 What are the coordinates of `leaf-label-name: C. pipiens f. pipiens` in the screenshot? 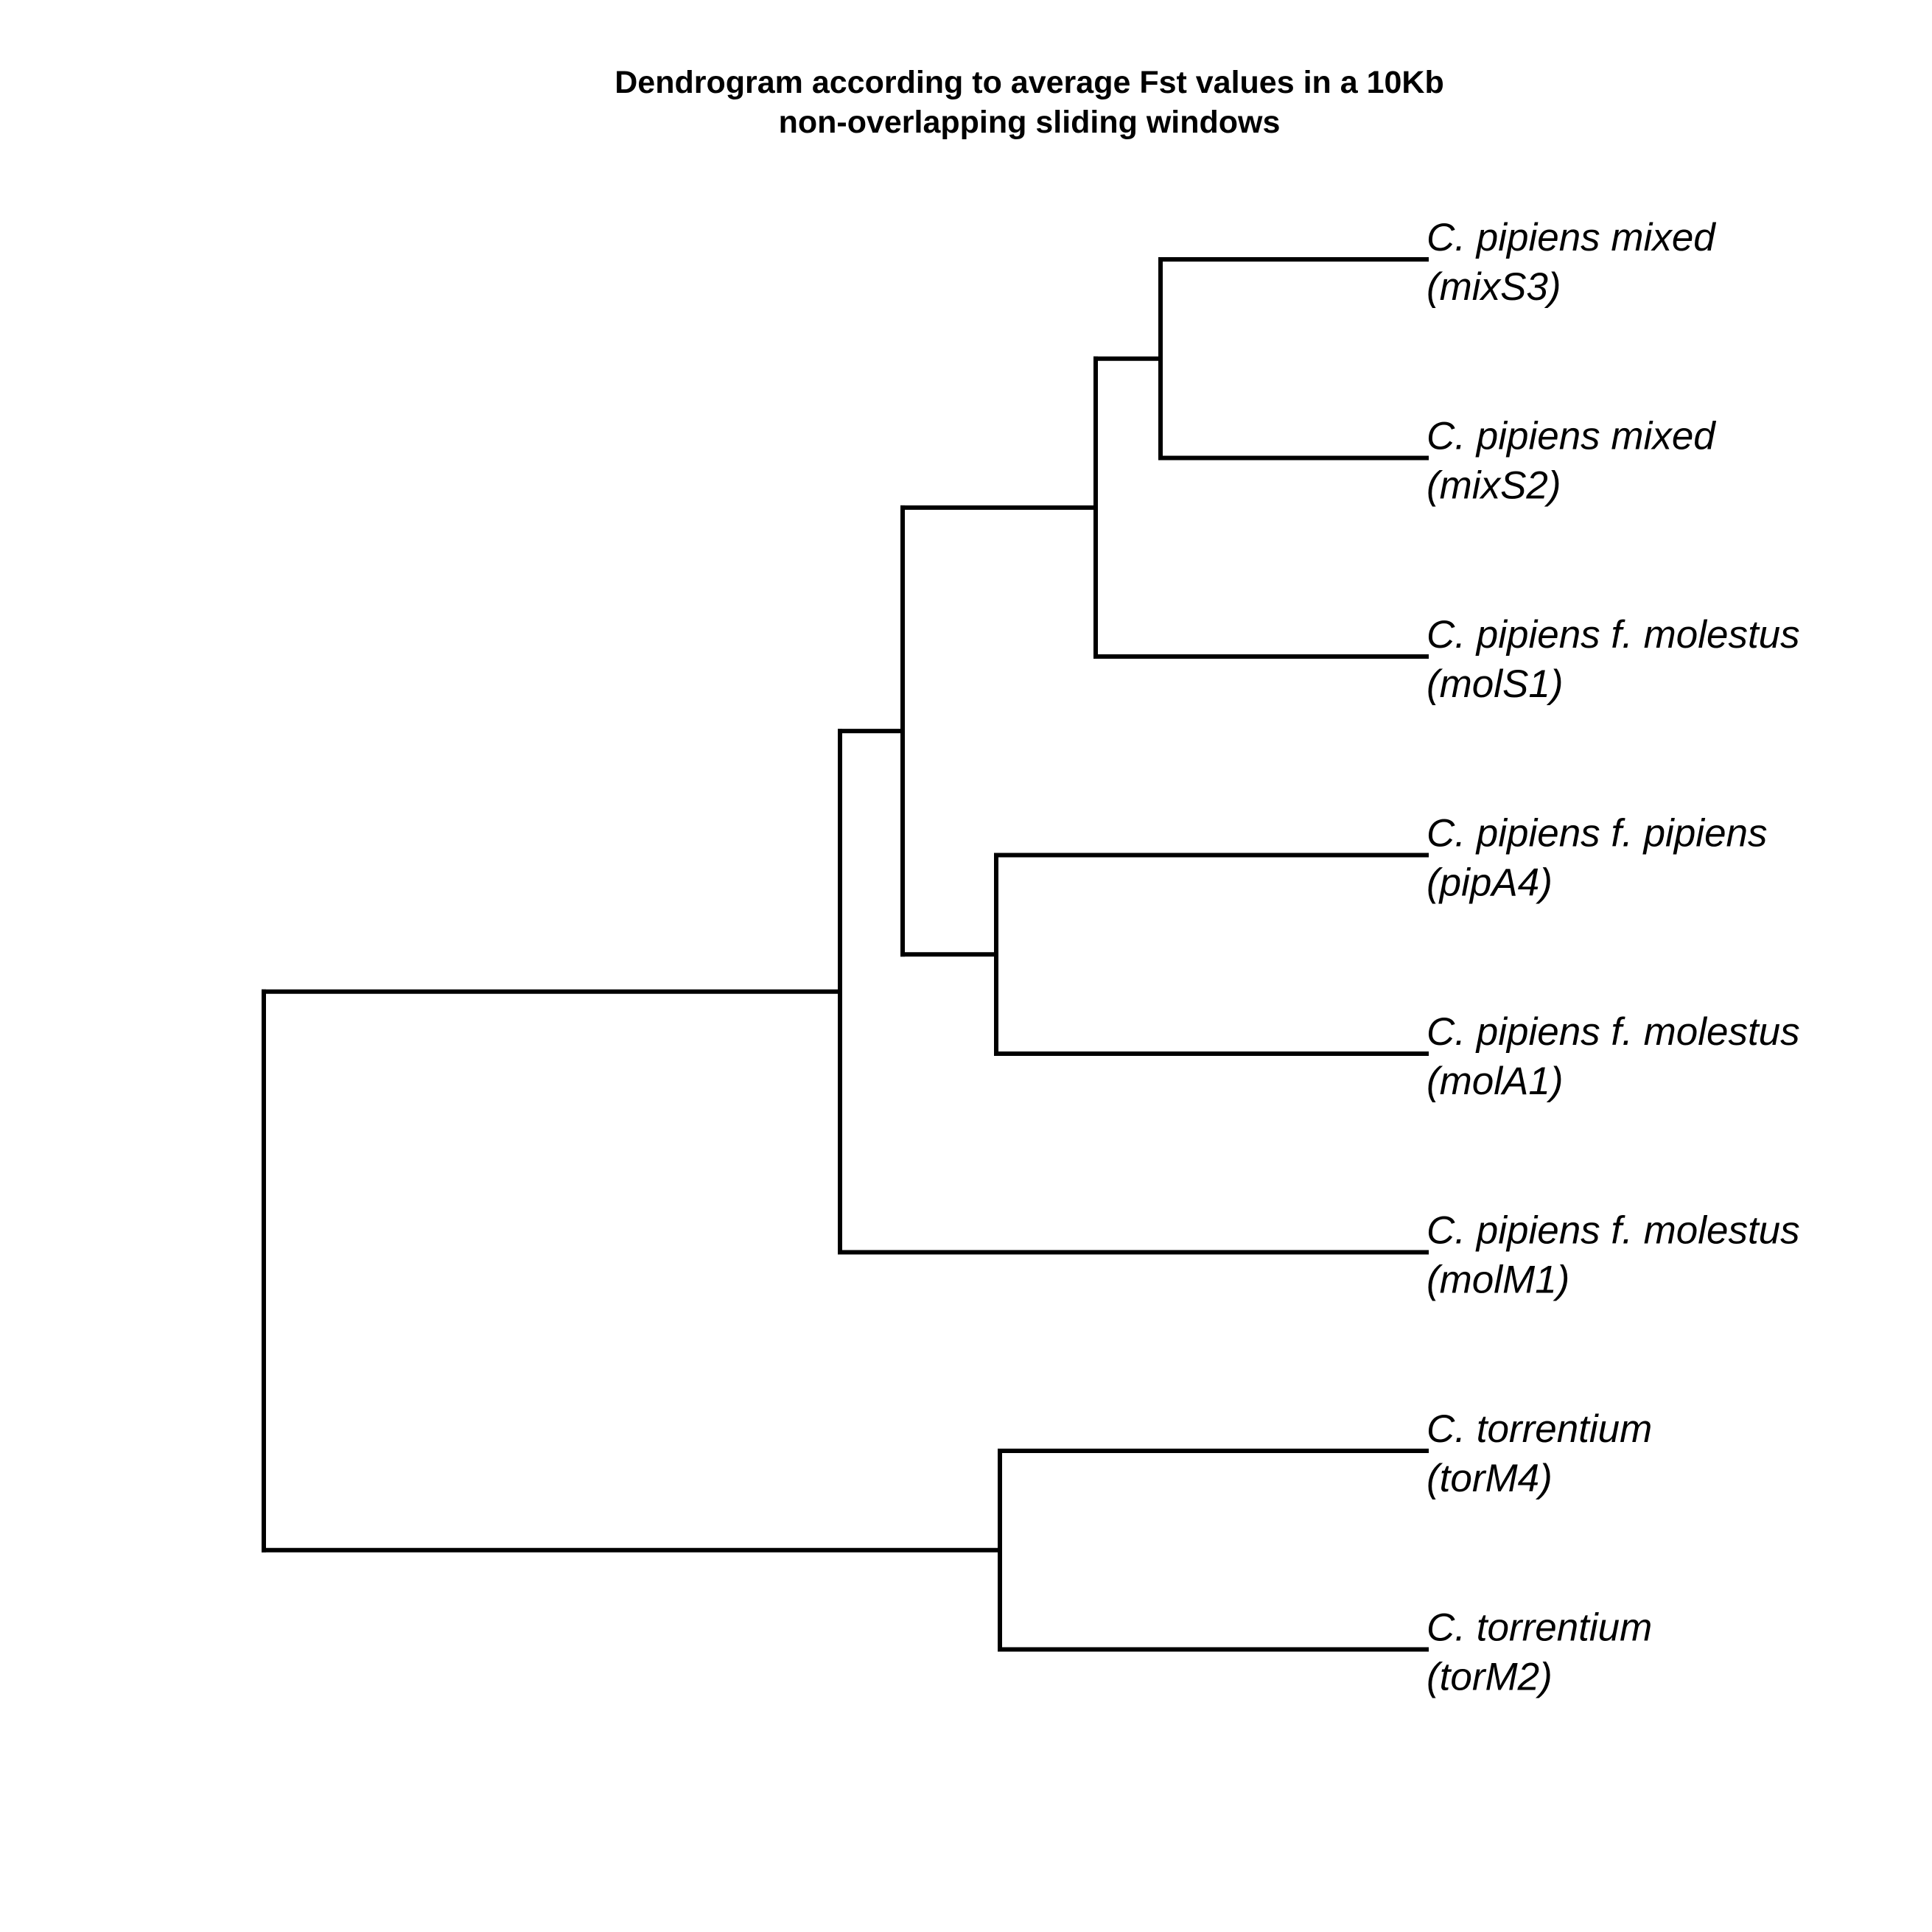 It's located at (1597, 833).